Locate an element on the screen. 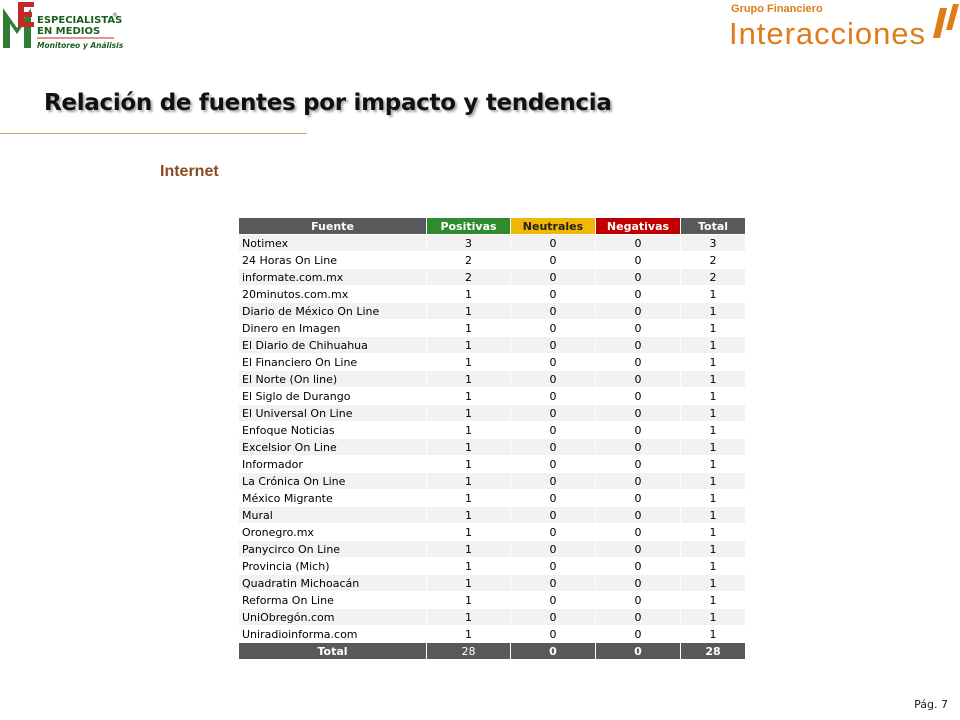 The height and width of the screenshot is (720, 960). logo-text: EN MEDIOS is located at coordinates (68, 31).